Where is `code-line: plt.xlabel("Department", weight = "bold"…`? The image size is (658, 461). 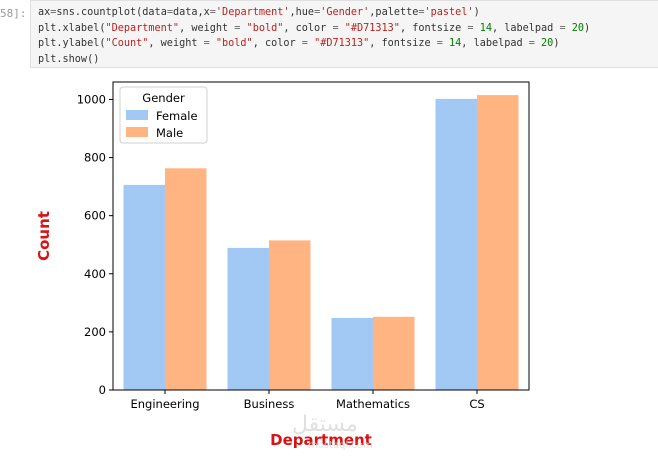
code-line: plt.xlabel("Department", weight = "bold"… is located at coordinates (348, 29).